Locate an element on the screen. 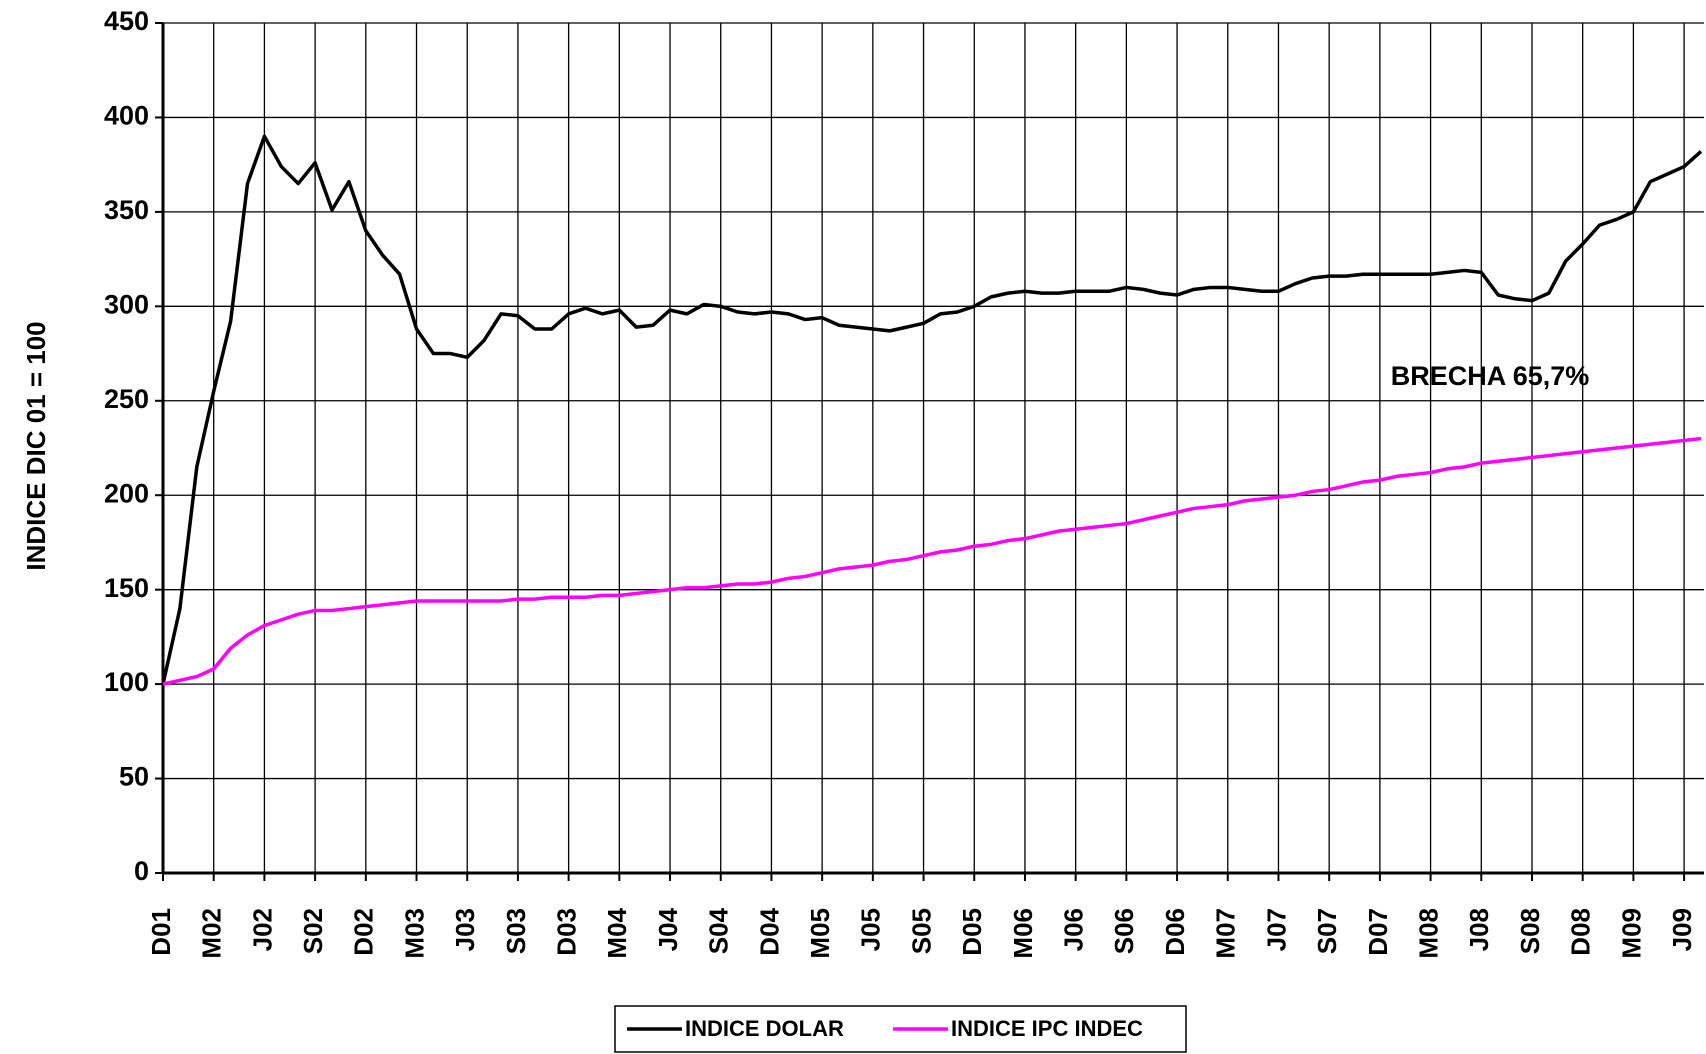  x-tick-label: J03 is located at coordinates (465, 929).